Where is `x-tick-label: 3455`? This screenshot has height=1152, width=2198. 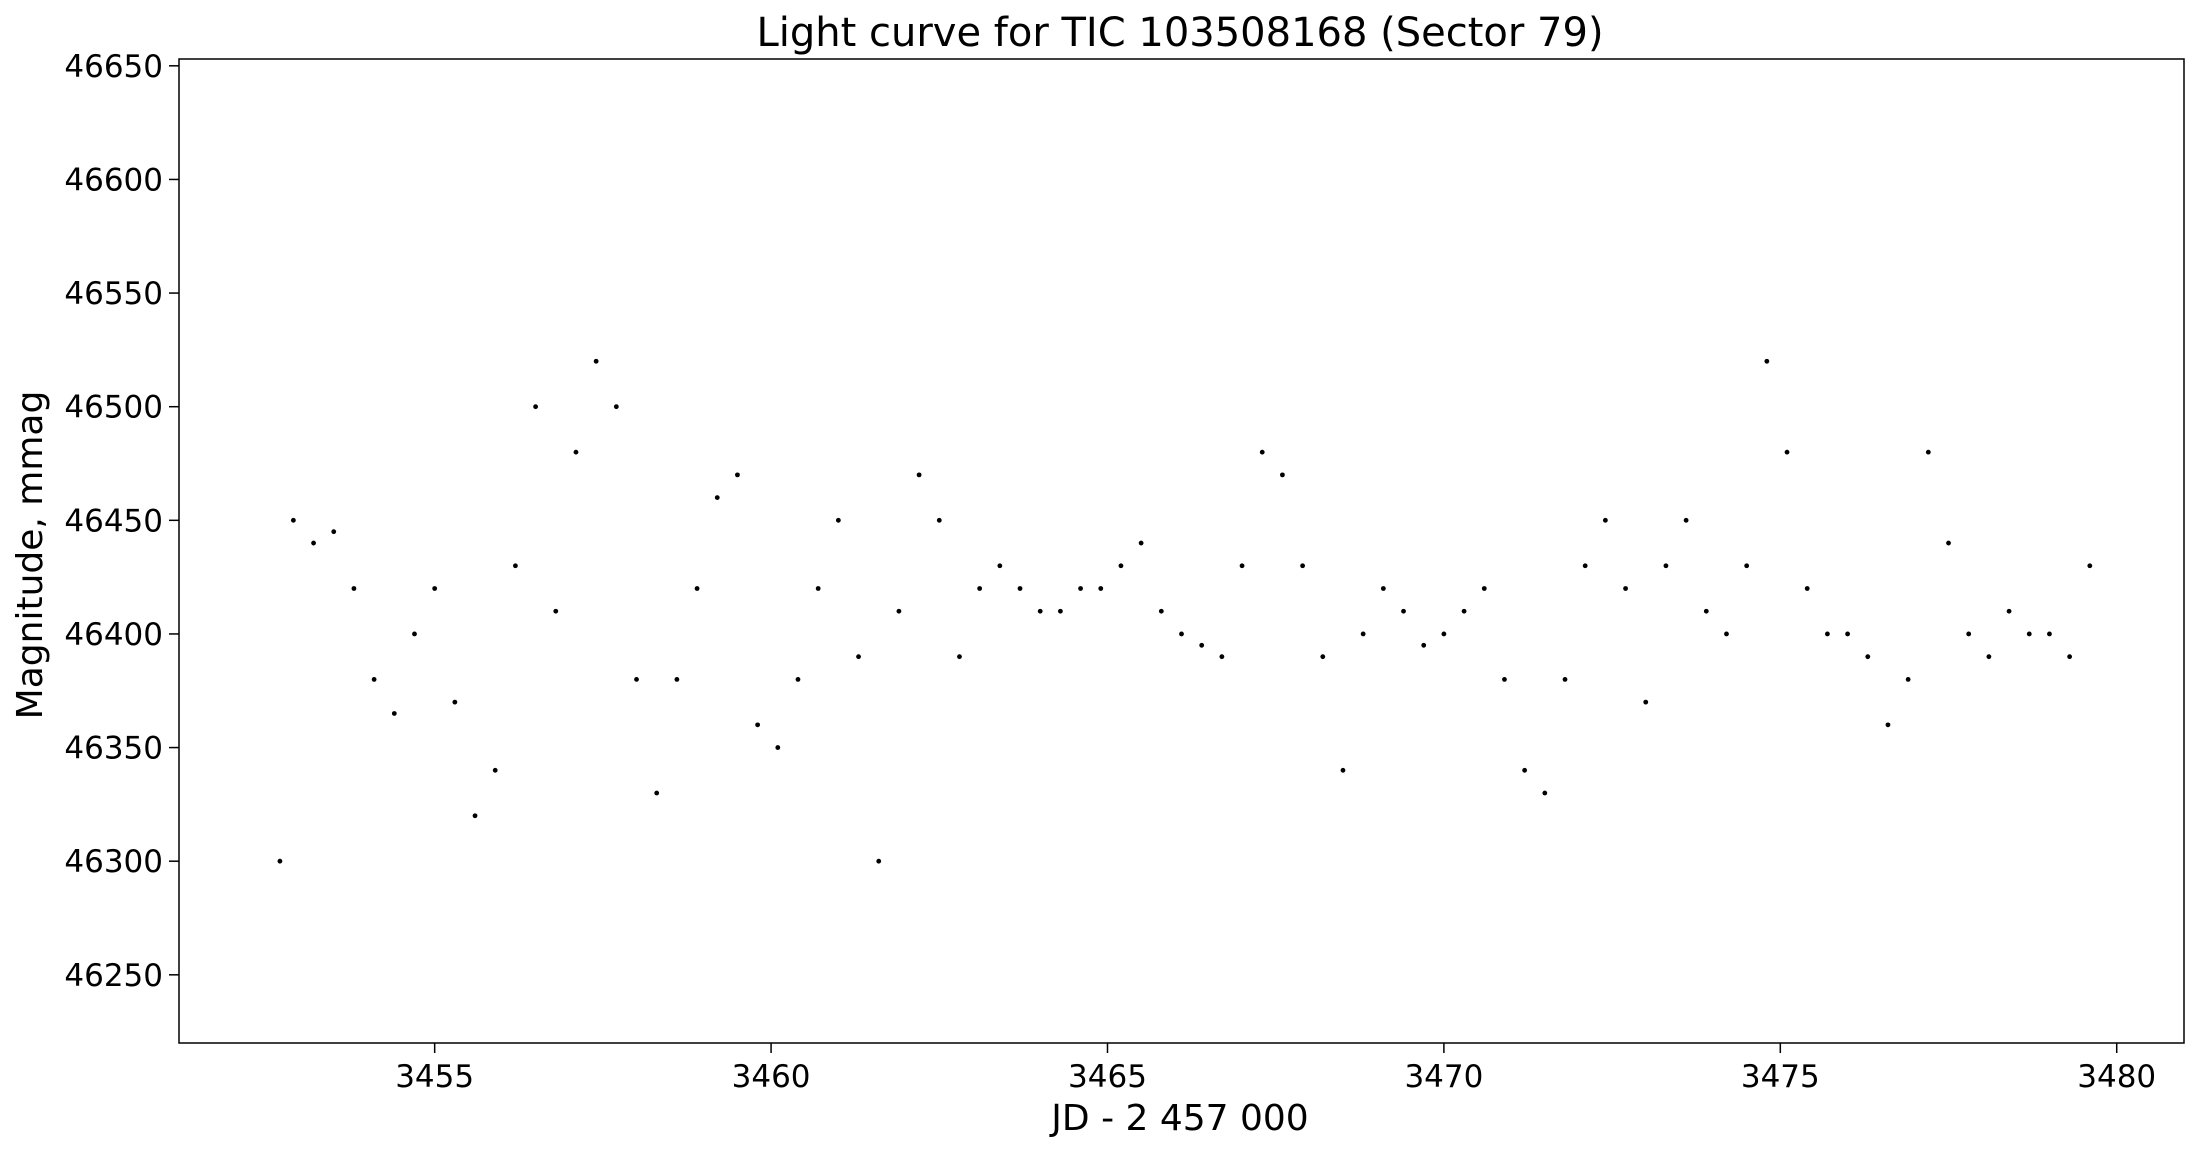
x-tick-label: 3455 is located at coordinates (434, 1077).